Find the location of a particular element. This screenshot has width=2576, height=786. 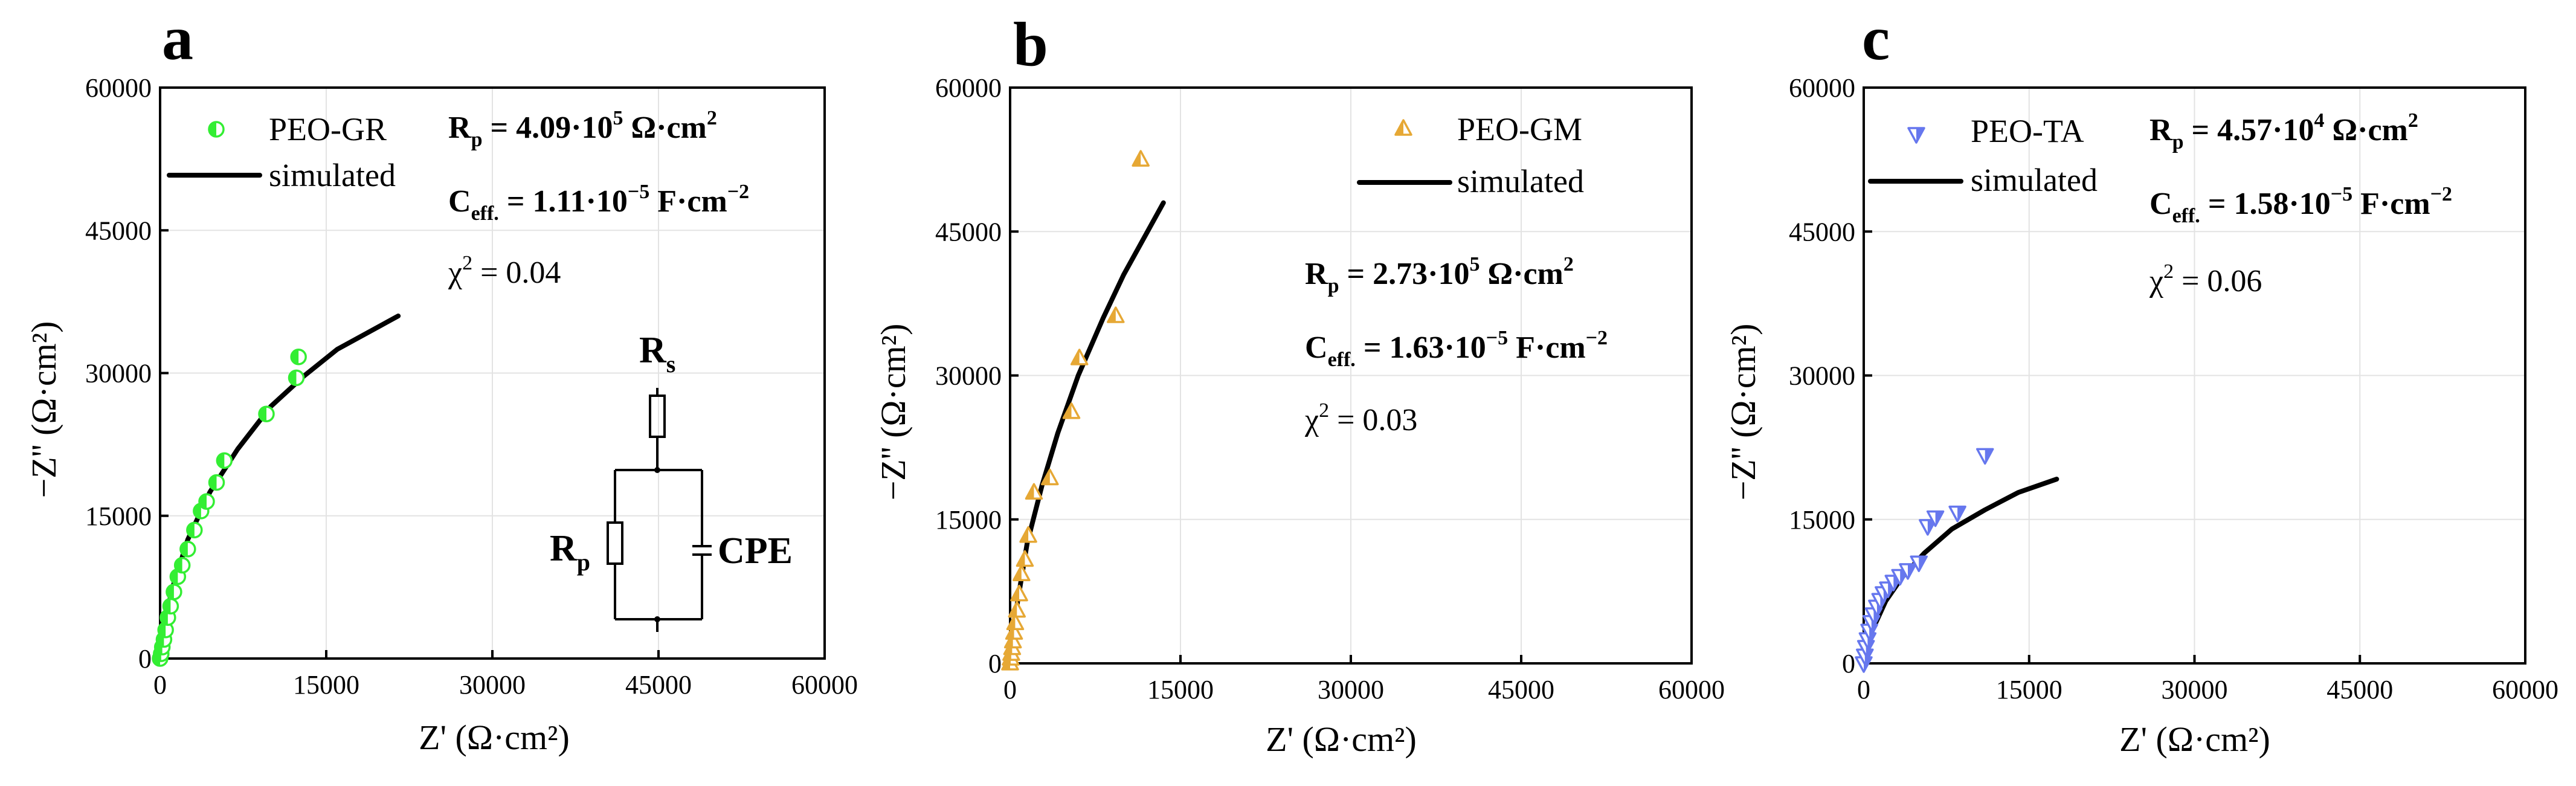

resistor-rs-icon is located at coordinates (657, 417).